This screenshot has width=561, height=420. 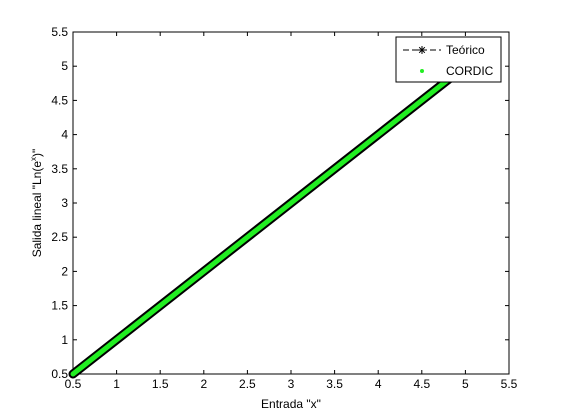 I want to click on y-tick-label: 4.5, so click(x=59, y=100).